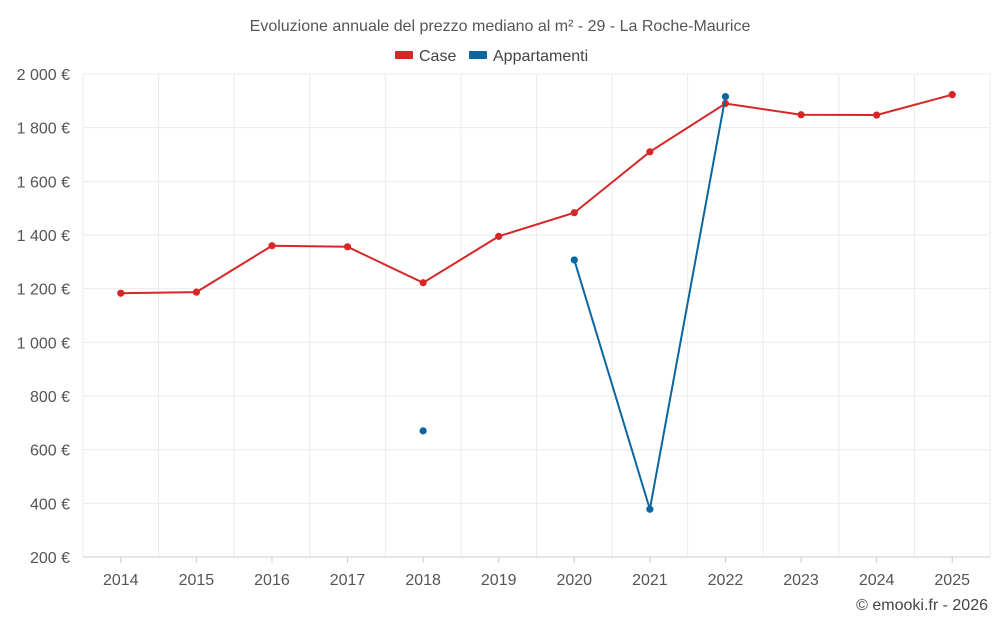  What do you see at coordinates (50, 451) in the screenshot?
I see `y-tick-label: 600 €` at bounding box center [50, 451].